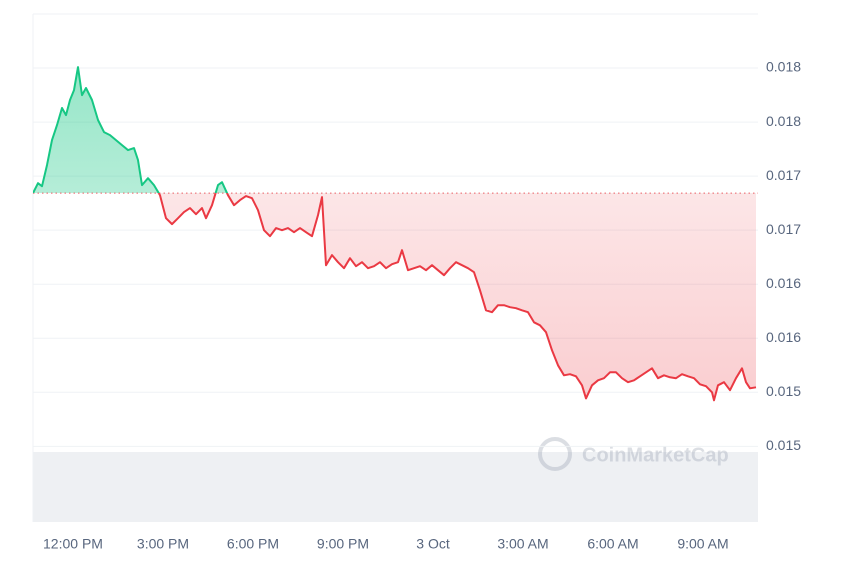 The height and width of the screenshot is (567, 850). Describe the element at coordinates (655, 455) in the screenshot. I see `watermark-text: CoinMarketCap` at that location.